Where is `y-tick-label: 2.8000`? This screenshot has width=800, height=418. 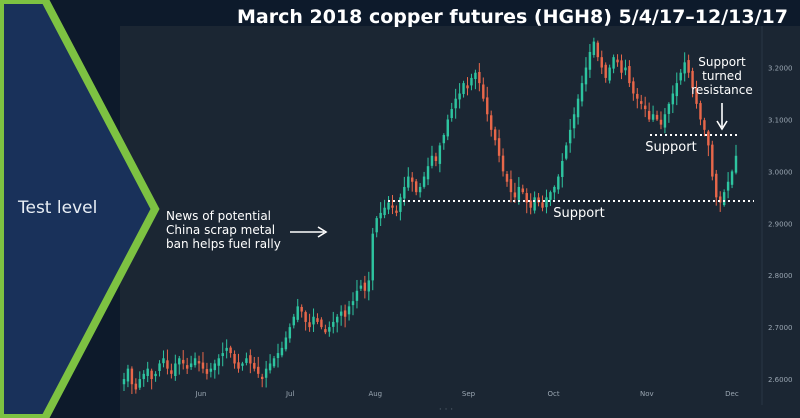 y-tick-label: 2.8000 is located at coordinates (780, 276).